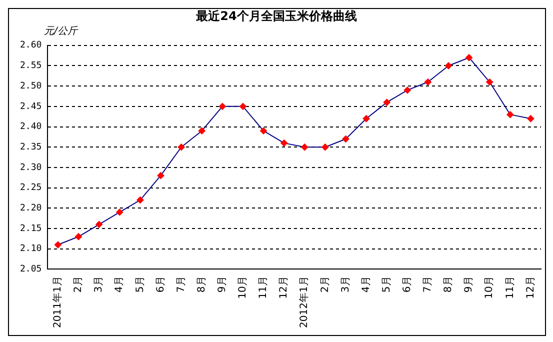 This screenshot has height=342, width=553. Describe the element at coordinates (31, 107) in the screenshot. I see `y-tick-label: 2.45` at that location.